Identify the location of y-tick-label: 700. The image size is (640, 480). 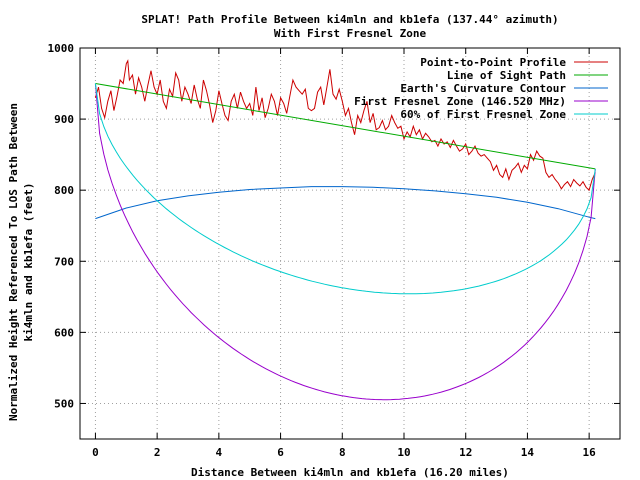
(64, 261).